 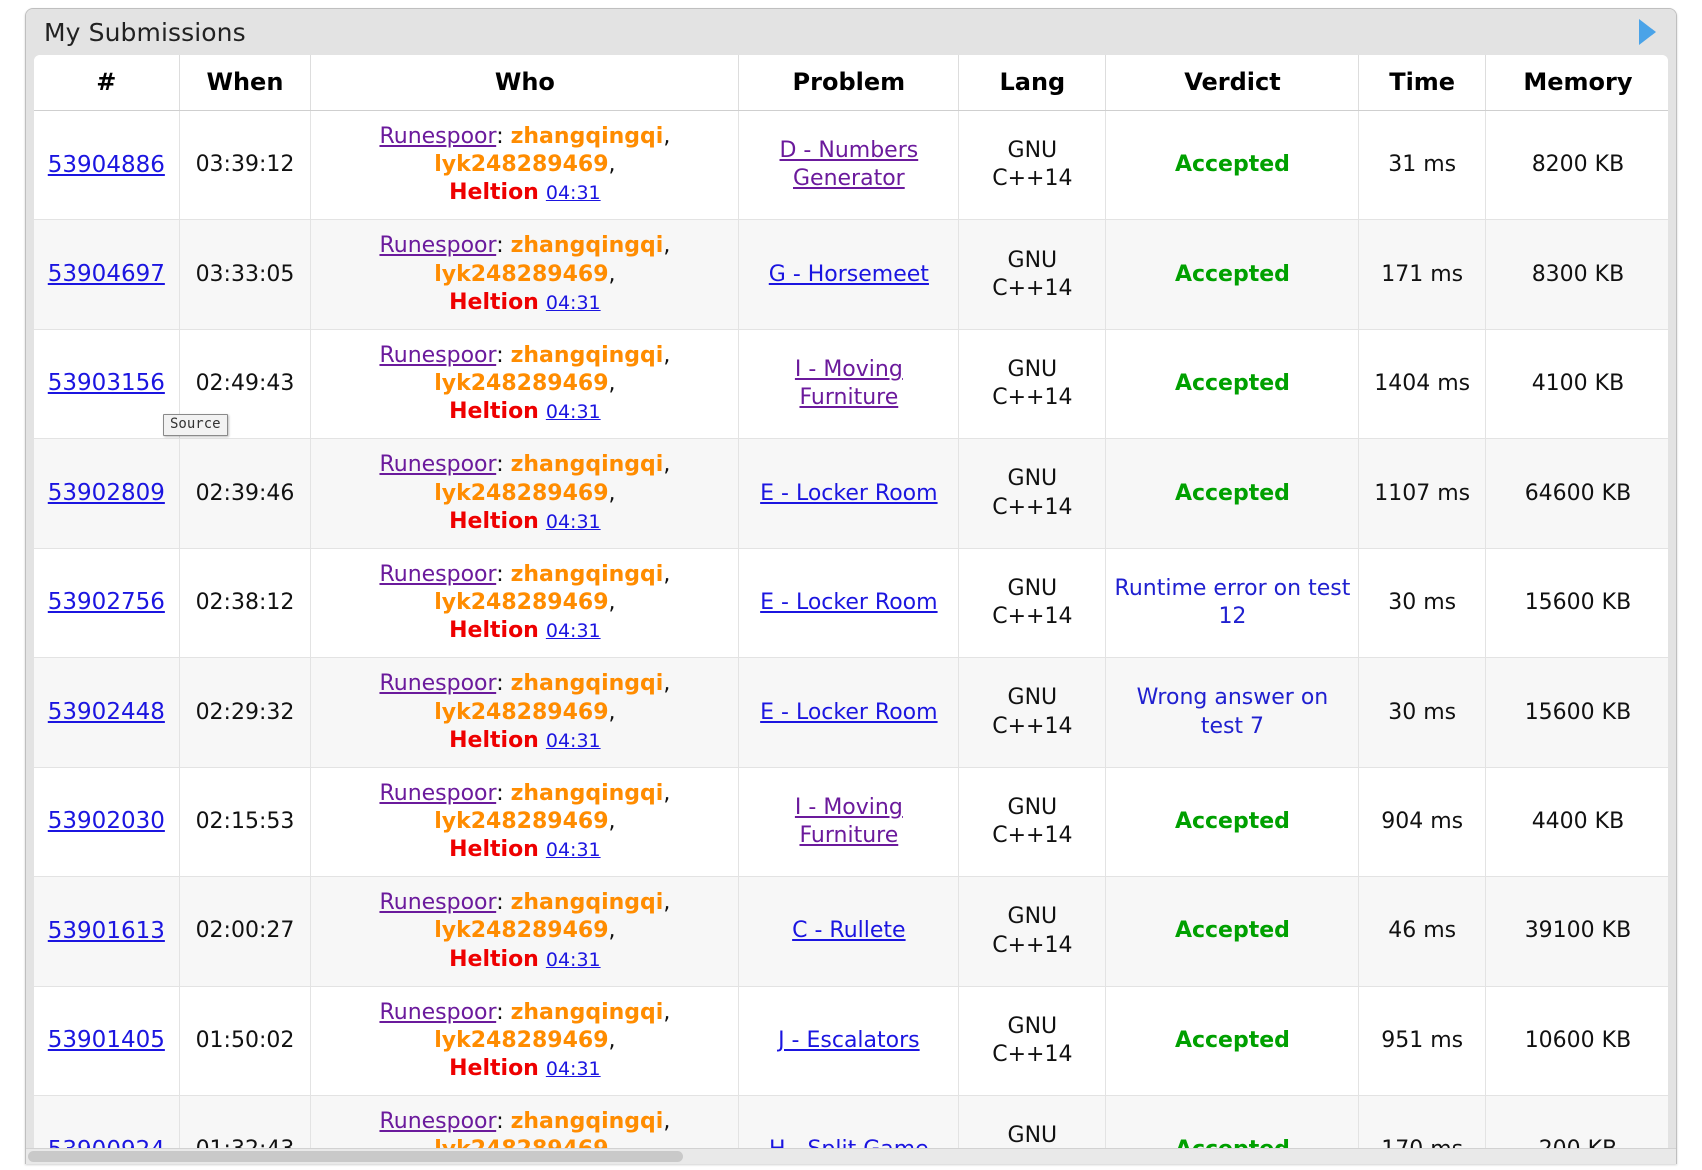 I want to click on problem-link: J - Escalators, so click(x=849, y=1040).